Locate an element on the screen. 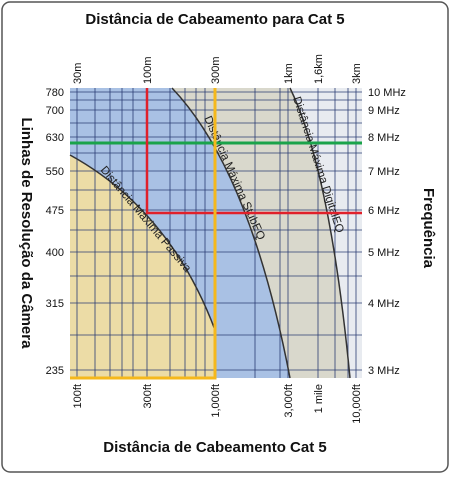 This screenshot has height=480, width=451. bottom-tick-label: 1,000ft is located at coordinates (216, 401).